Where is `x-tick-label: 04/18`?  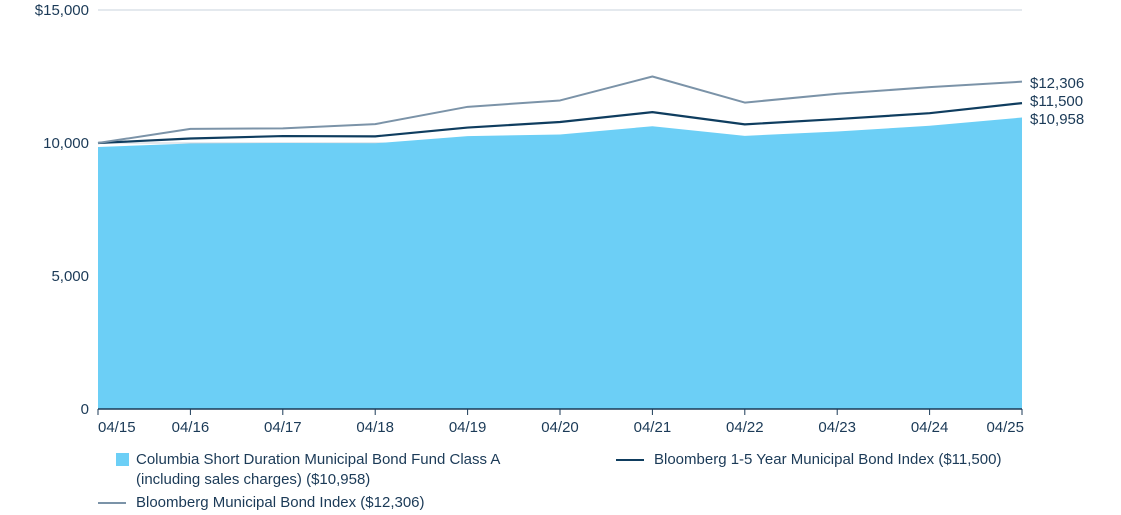 x-tick-label: 04/18 is located at coordinates (375, 427).